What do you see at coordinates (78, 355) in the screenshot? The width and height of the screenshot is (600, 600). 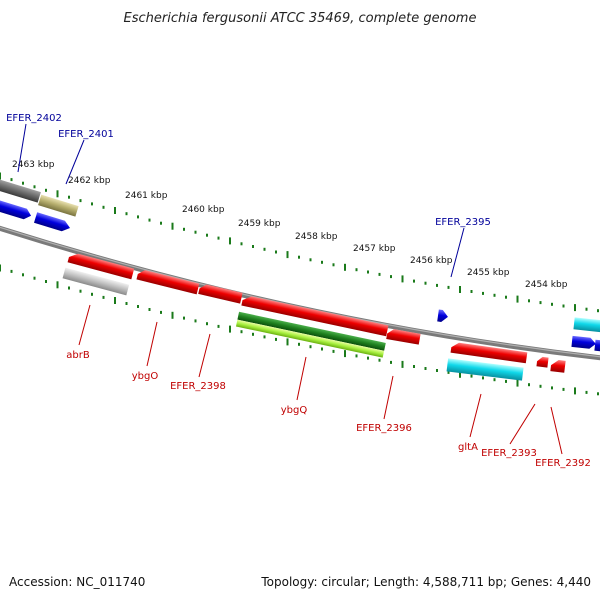 I see `label-abrB: abrB` at bounding box center [78, 355].